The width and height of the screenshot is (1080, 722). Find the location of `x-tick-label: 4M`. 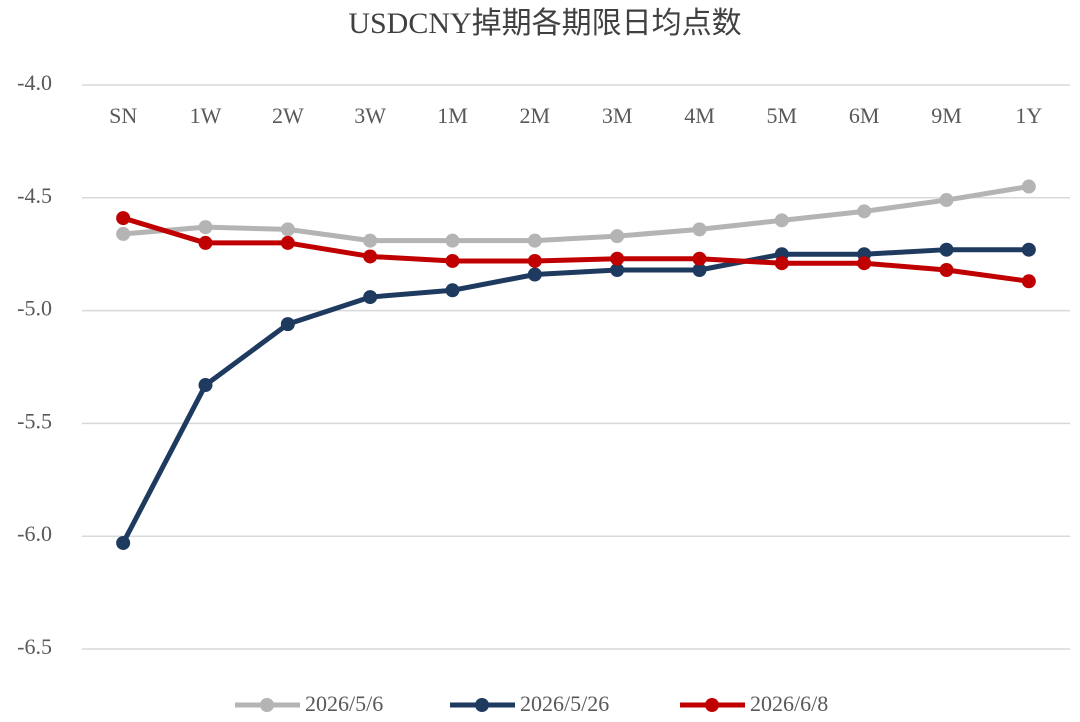

x-tick-label: 4M is located at coordinates (699, 115).